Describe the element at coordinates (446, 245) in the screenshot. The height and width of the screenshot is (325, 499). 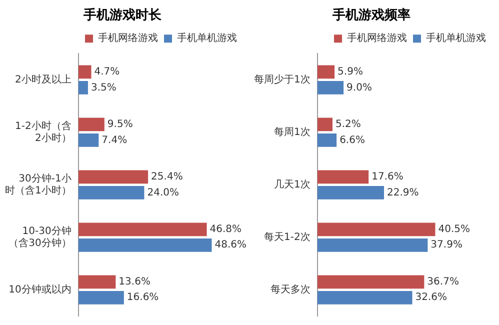
I see `data-label: 37.9%` at that location.